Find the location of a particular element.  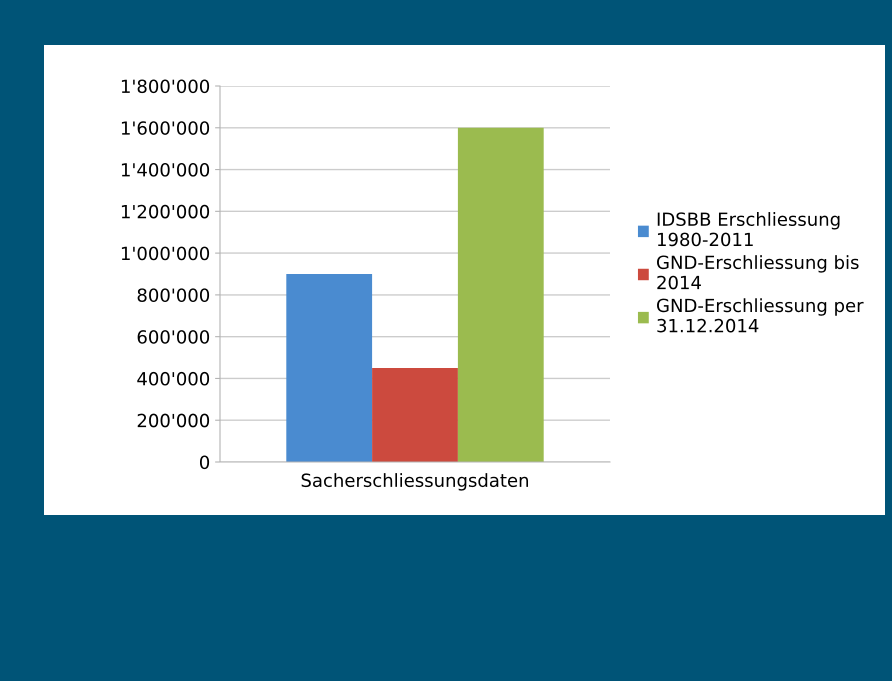

y-tick-label: 600'000 is located at coordinates (174, 337).